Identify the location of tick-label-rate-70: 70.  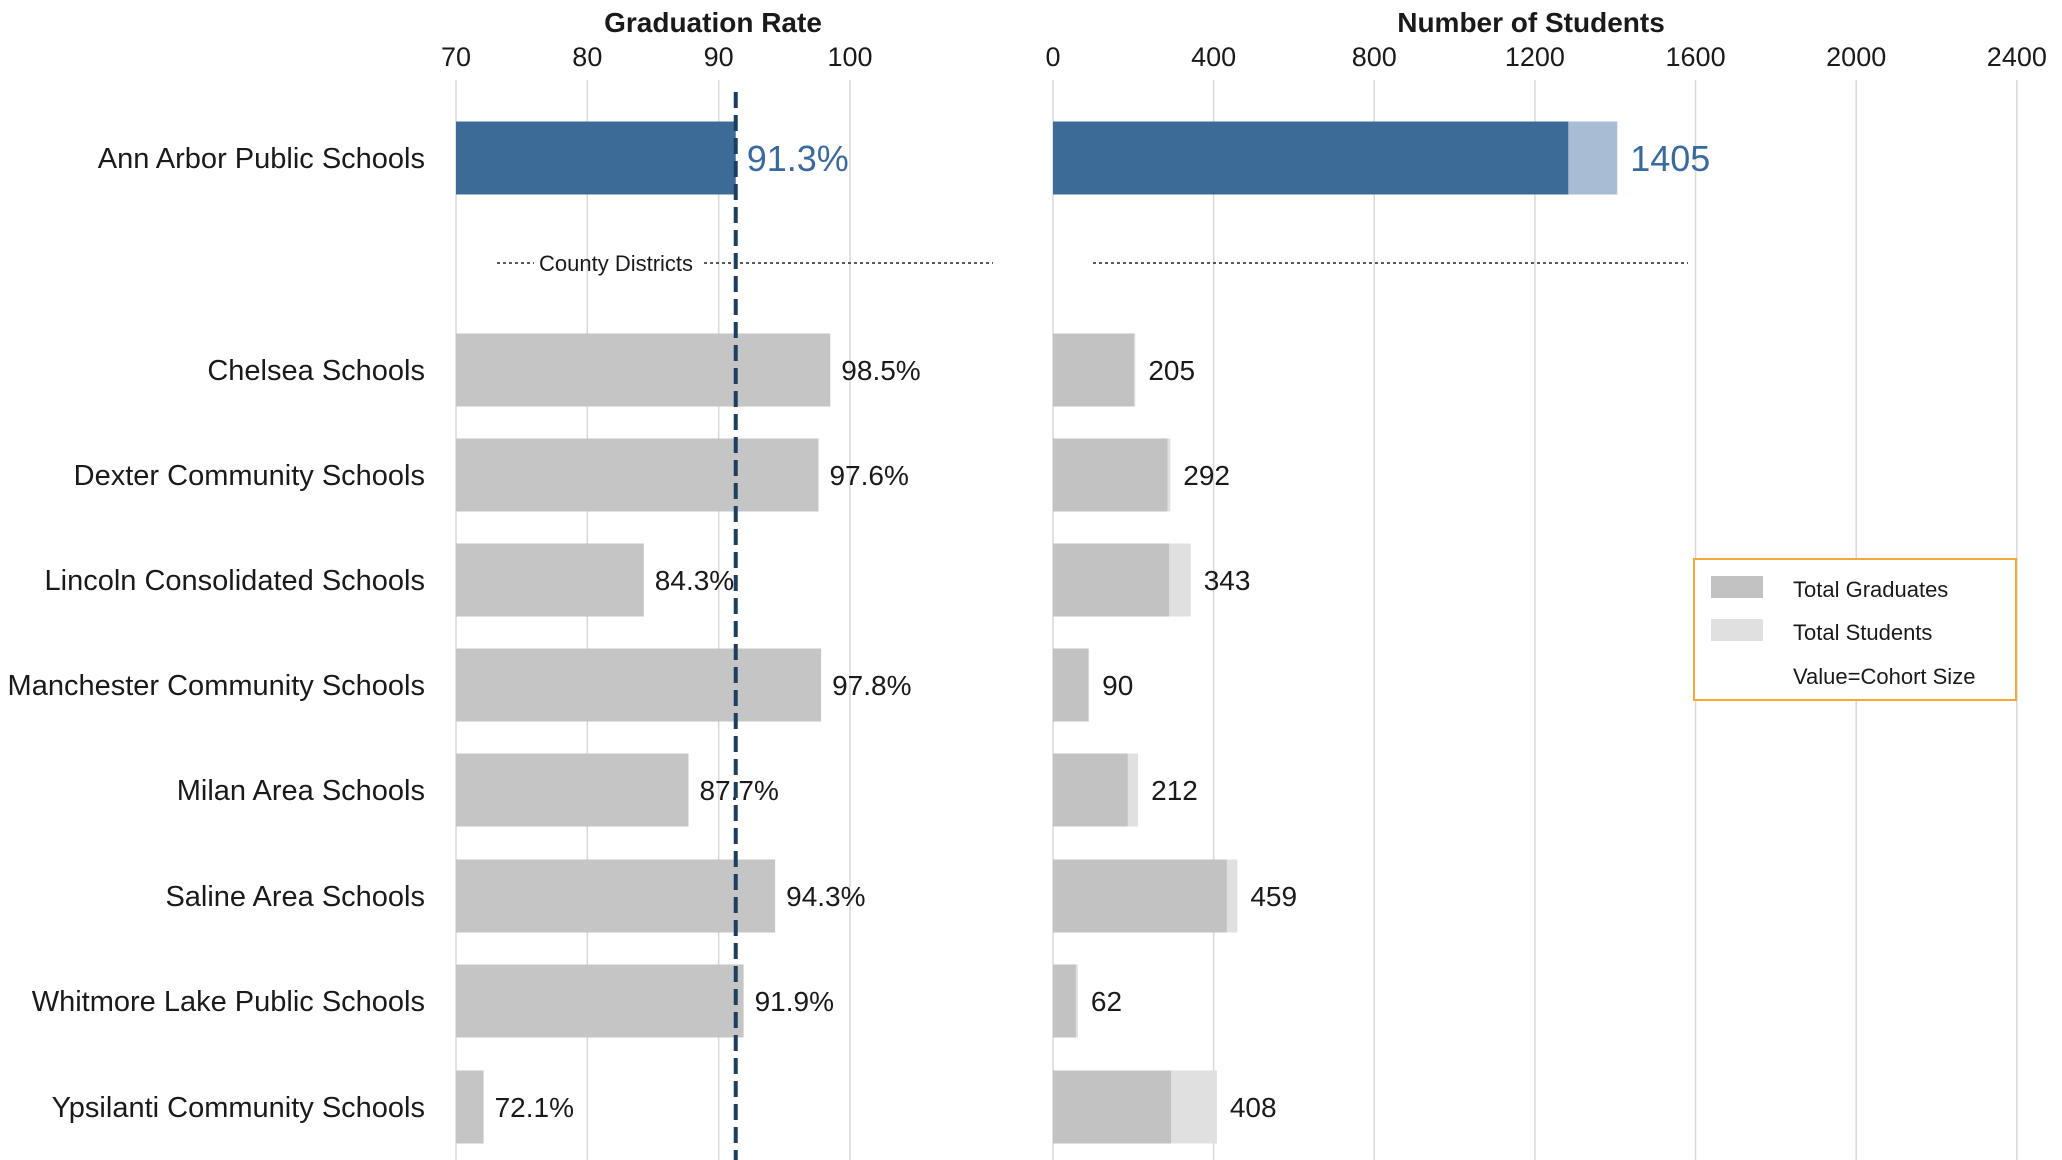
(456, 57).